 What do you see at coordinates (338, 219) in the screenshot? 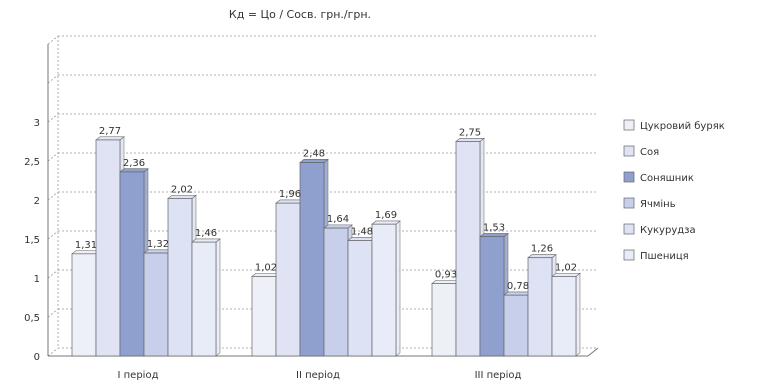
I see `data-label: 1,64` at bounding box center [338, 219].